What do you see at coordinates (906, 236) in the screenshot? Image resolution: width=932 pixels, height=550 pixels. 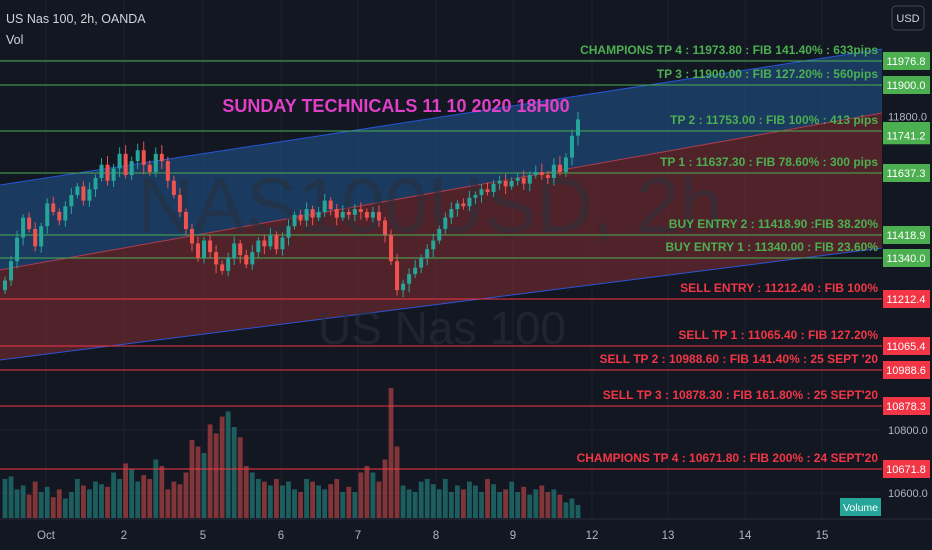 I see `price-tag-text: 11418.9` at bounding box center [906, 236].